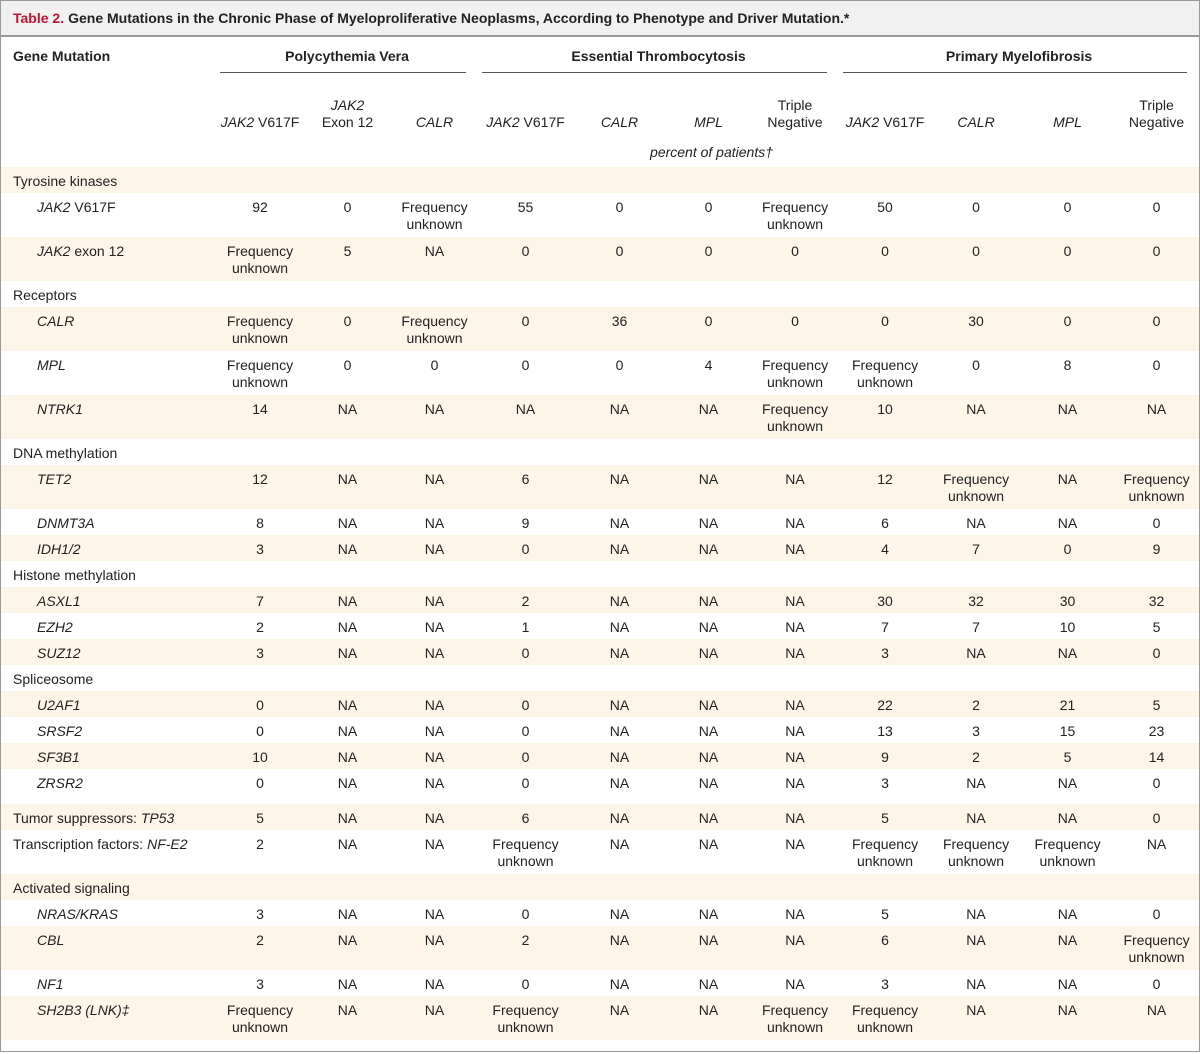 This screenshot has width=1200, height=1054. Describe the element at coordinates (885, 487) in the screenshot. I see `value-cell: 12` at that location.